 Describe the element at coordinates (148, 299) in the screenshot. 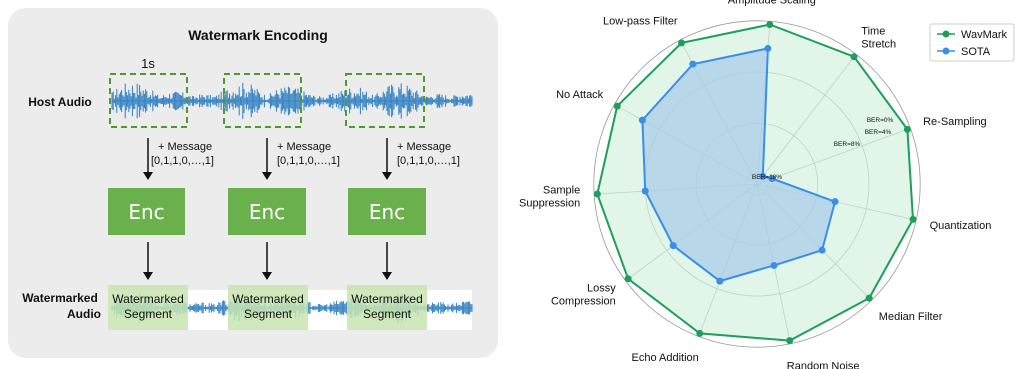

I see `segment-label-1-line1: Watermarked` at that location.